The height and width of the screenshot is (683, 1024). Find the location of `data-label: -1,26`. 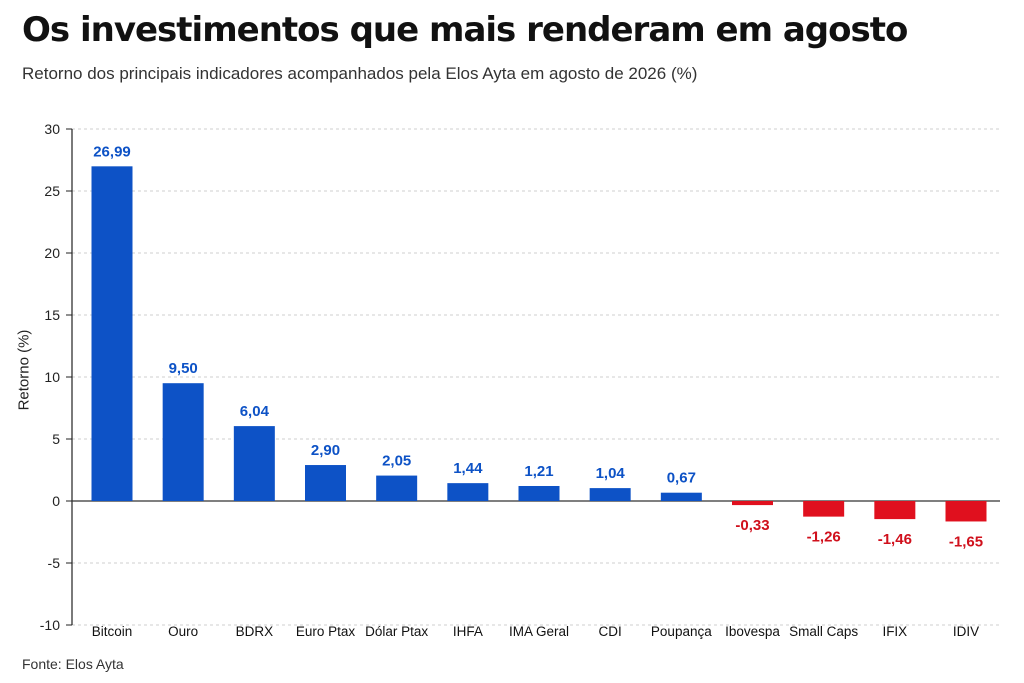

data-label: -1,26 is located at coordinates (824, 537).